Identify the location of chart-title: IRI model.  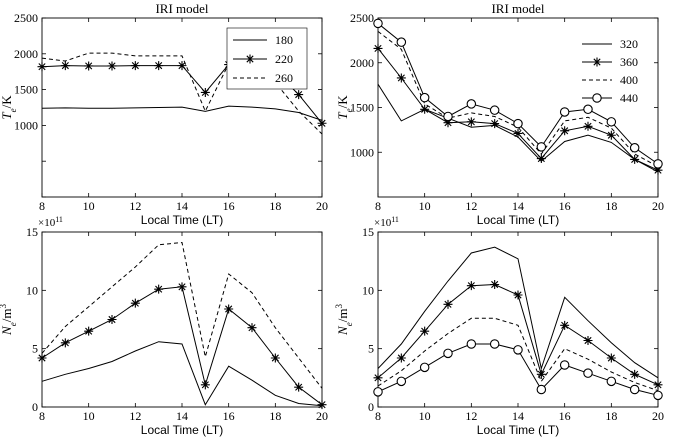
(517, 8).